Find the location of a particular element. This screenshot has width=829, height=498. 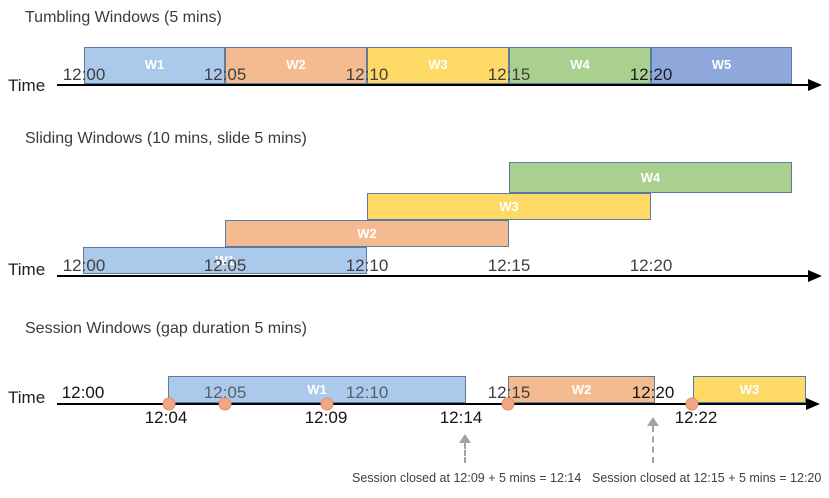

session-close-annotation: Session closed at 12:15 + 5 mins = 12:20 is located at coordinates (707, 478).